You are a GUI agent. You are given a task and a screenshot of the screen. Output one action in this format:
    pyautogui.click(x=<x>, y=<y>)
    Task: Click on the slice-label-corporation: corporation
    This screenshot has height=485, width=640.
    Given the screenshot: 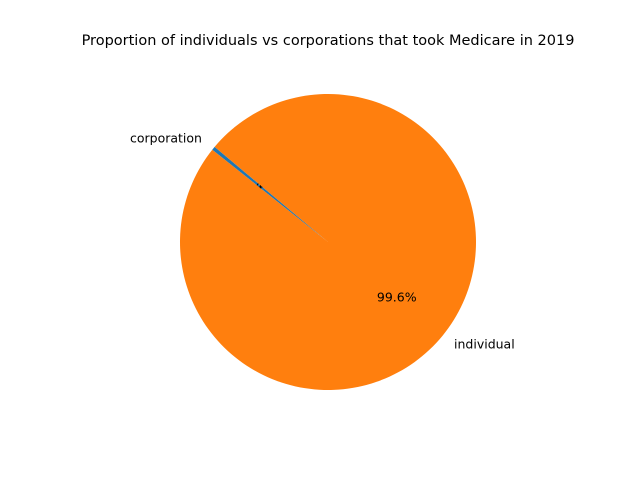 What is the action you would take?
    pyautogui.click(x=166, y=137)
    